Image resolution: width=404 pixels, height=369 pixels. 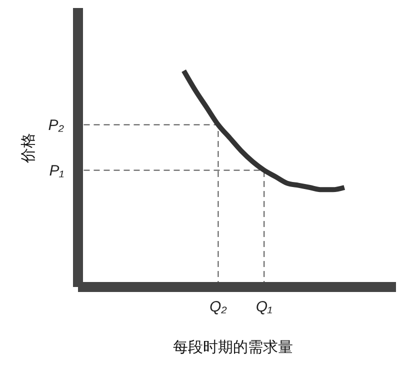 What do you see at coordinates (218, 307) in the screenshot?
I see `x-tick-label: Q₂` at bounding box center [218, 307].